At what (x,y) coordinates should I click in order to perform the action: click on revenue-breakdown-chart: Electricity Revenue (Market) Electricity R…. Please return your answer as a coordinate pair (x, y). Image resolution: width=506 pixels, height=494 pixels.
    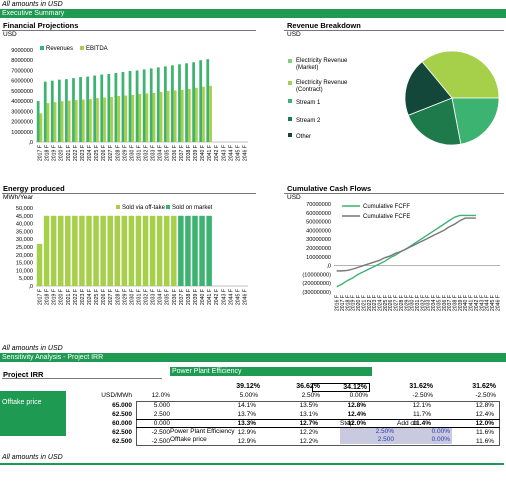
    Looking at the image, I should click on (394, 98).